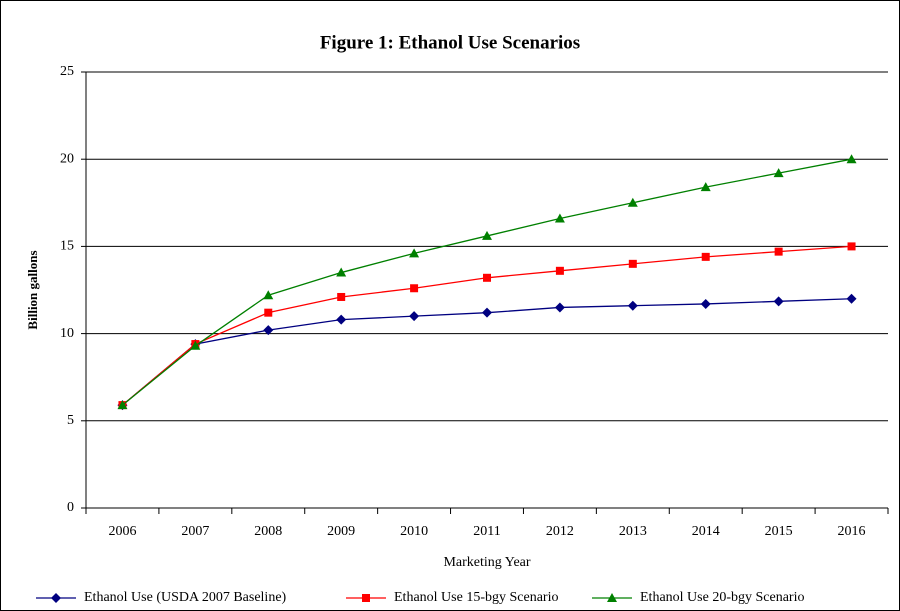 Image resolution: width=900 pixels, height=611 pixels. Describe the element at coordinates (185, 597) in the screenshot. I see `legend-label: Ethanol Use (USDA 2007 Baseline)` at that location.